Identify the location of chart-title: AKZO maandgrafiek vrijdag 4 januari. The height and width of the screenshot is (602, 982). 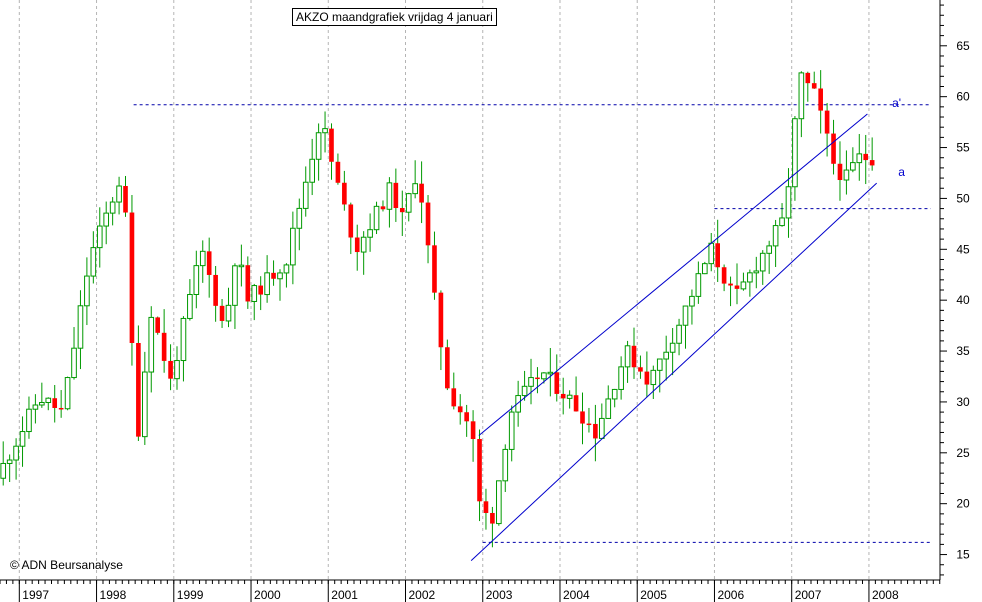
(394, 17).